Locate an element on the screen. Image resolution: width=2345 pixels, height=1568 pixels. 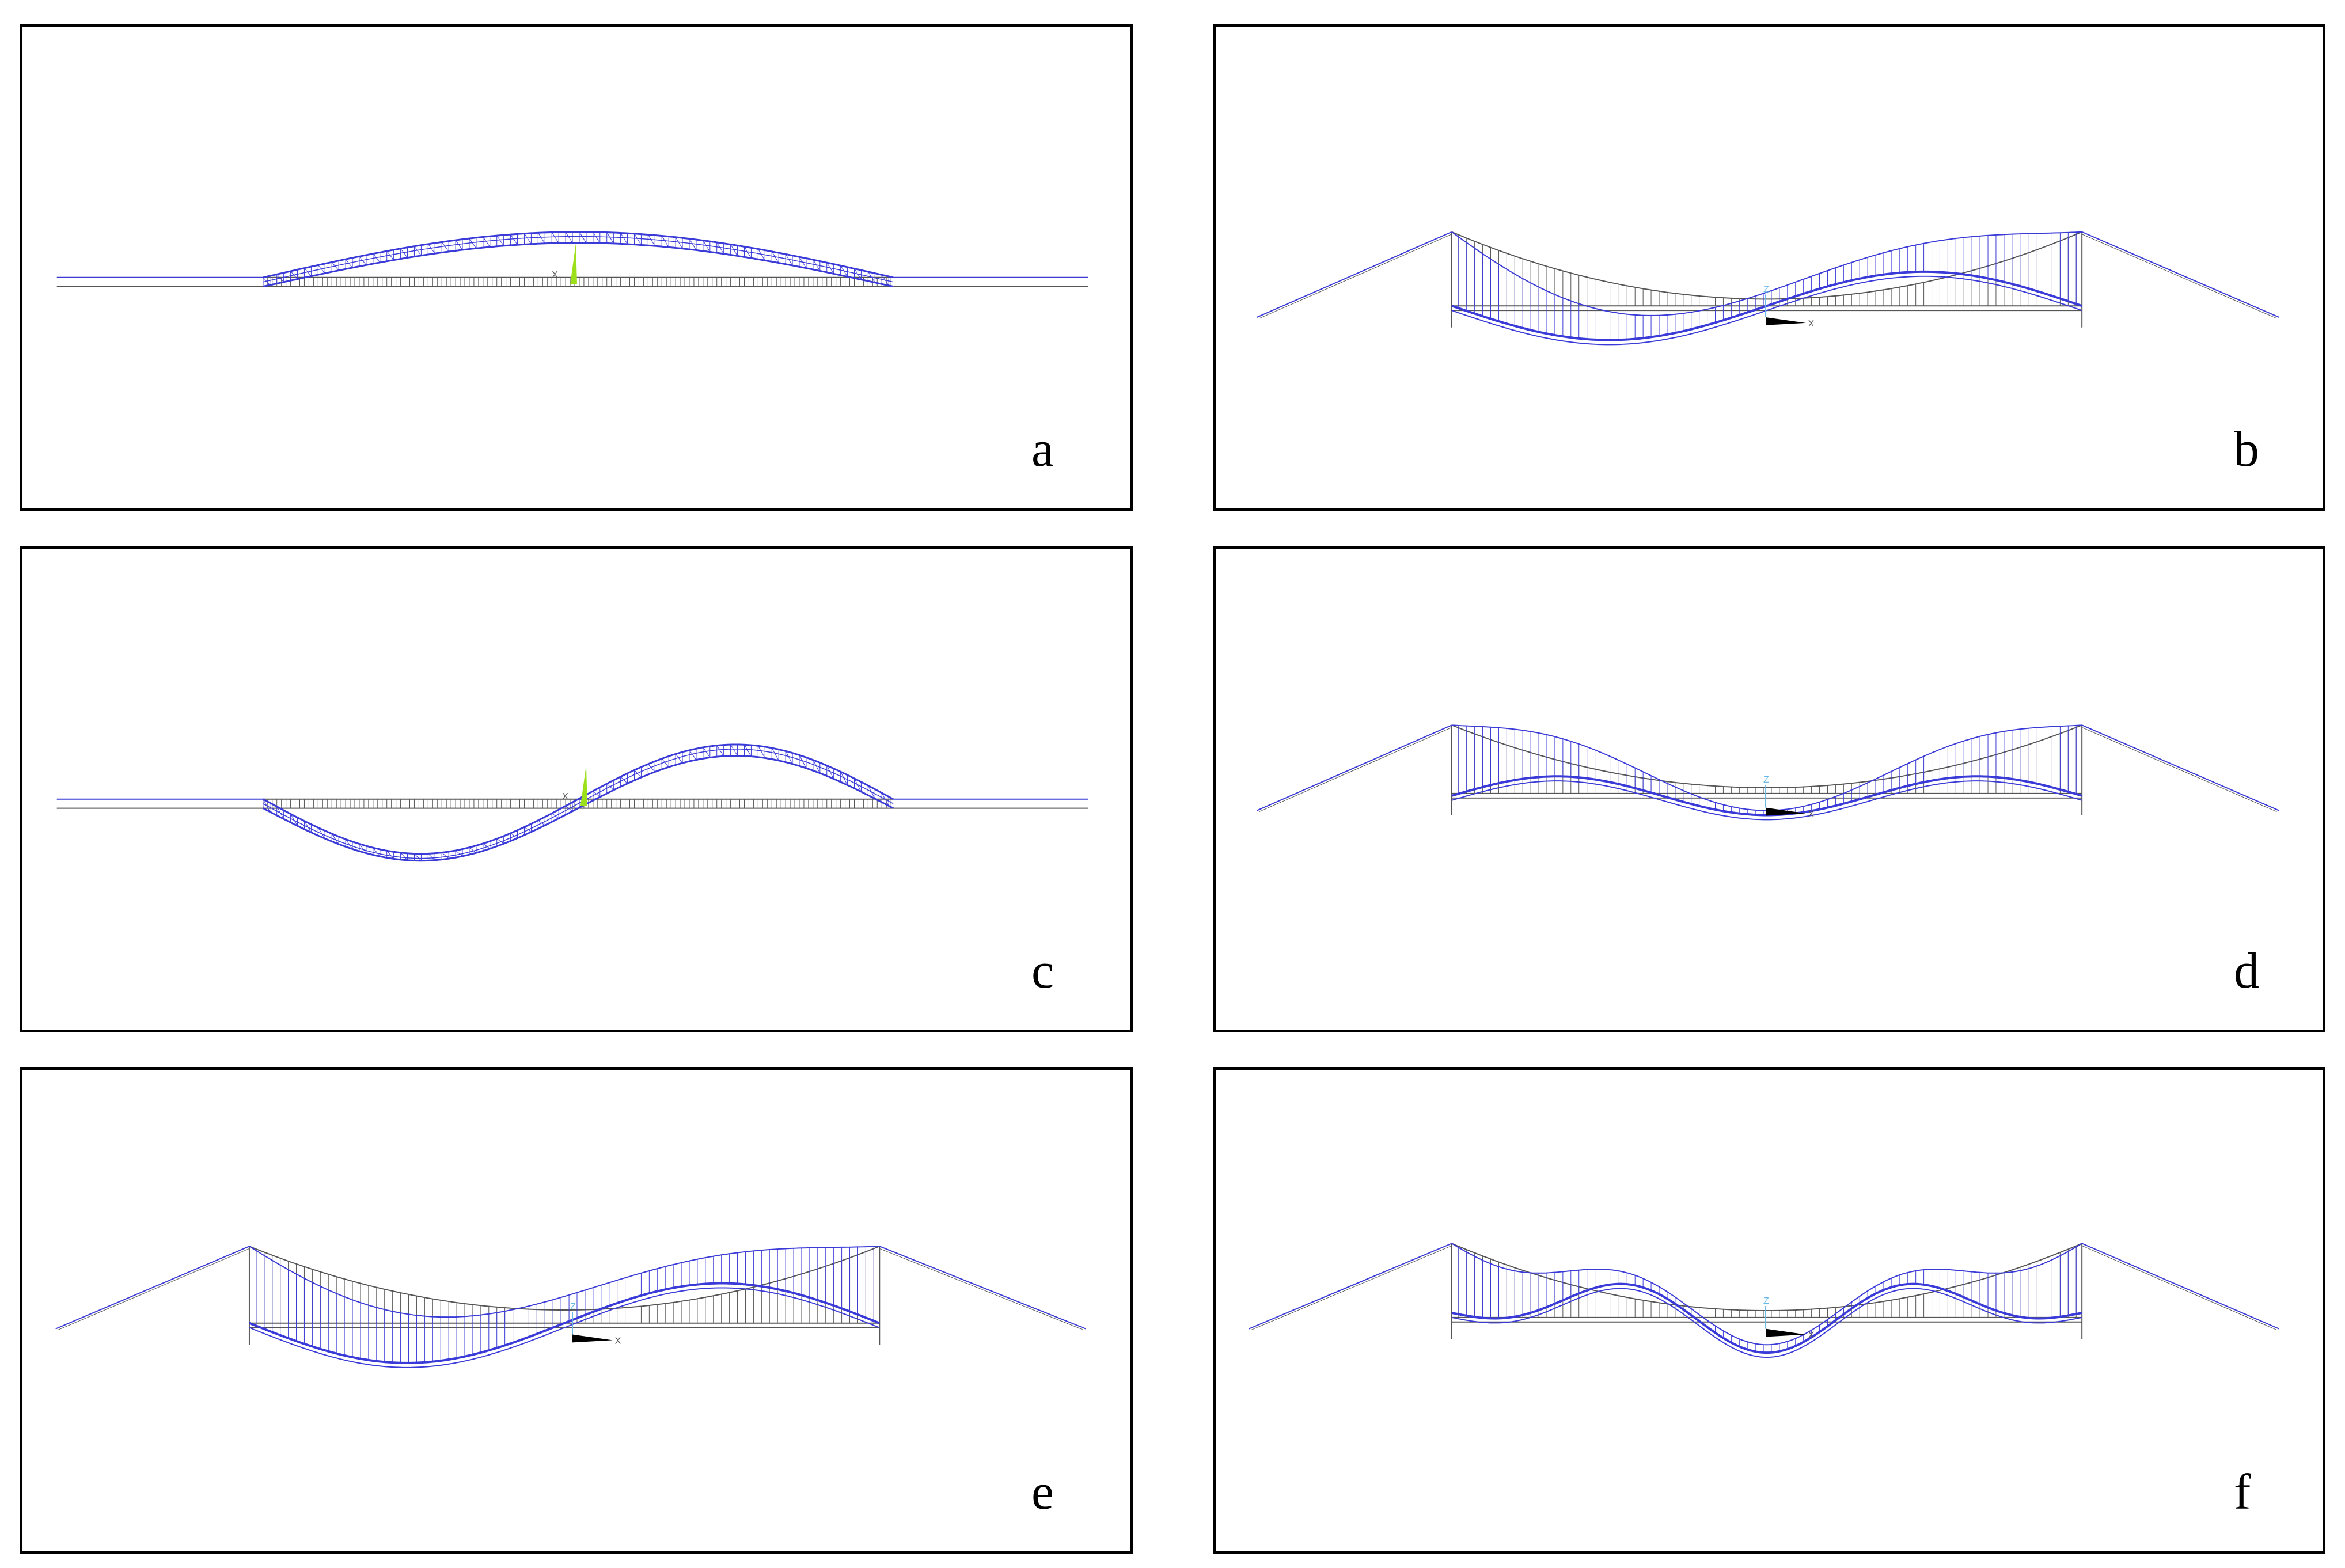
mode-shape-diagram-c: X is located at coordinates (572, 802).